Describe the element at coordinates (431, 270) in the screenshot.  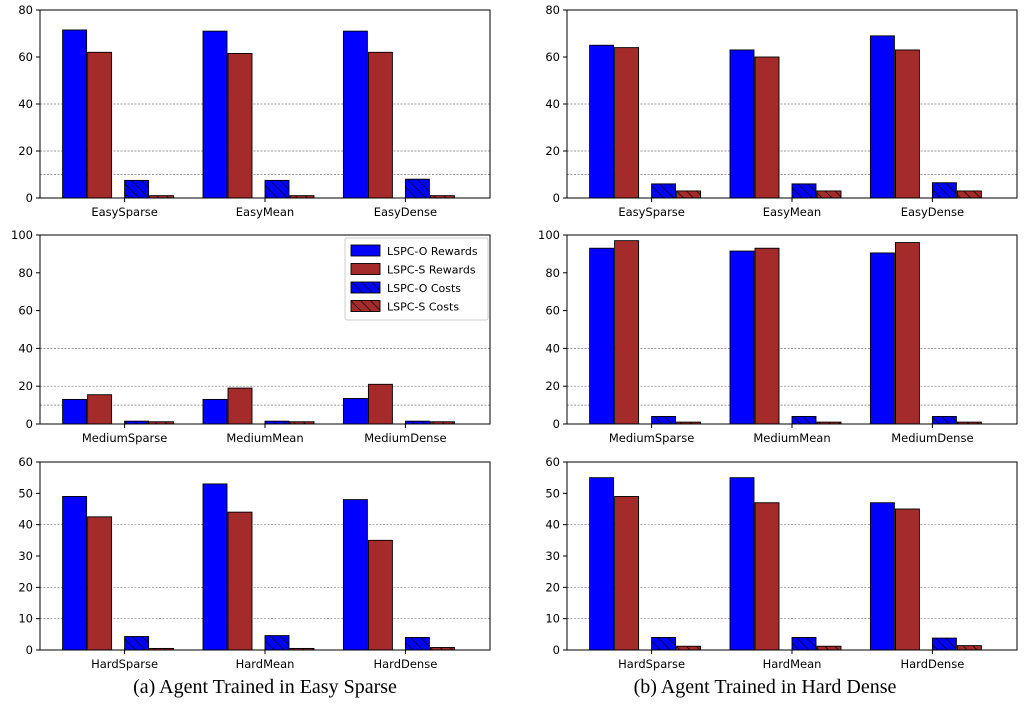
I see `legend-label: LSPC-S Rewards` at that location.